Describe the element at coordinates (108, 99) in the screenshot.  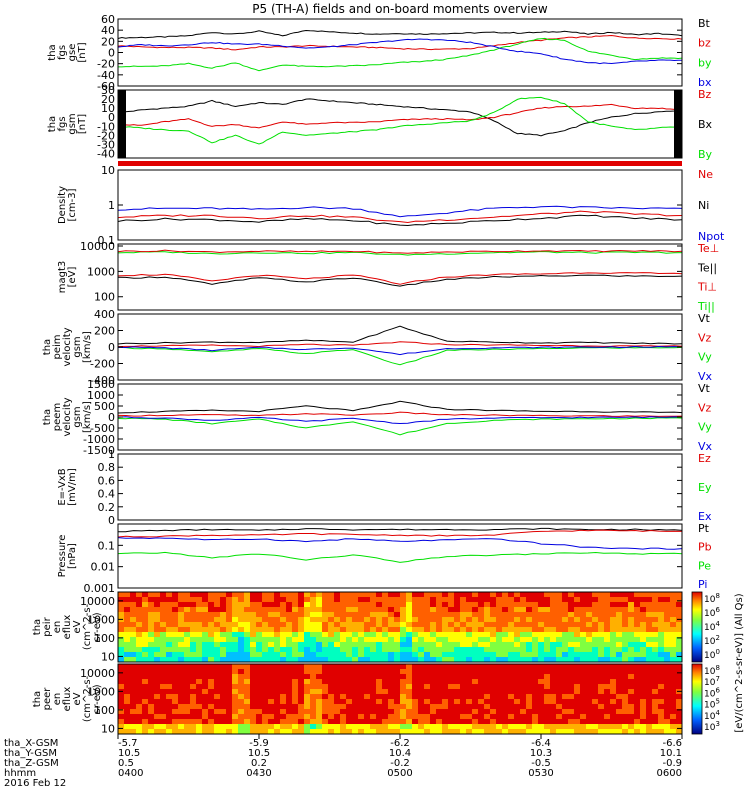
I see `y-tick-label: 20` at that location.